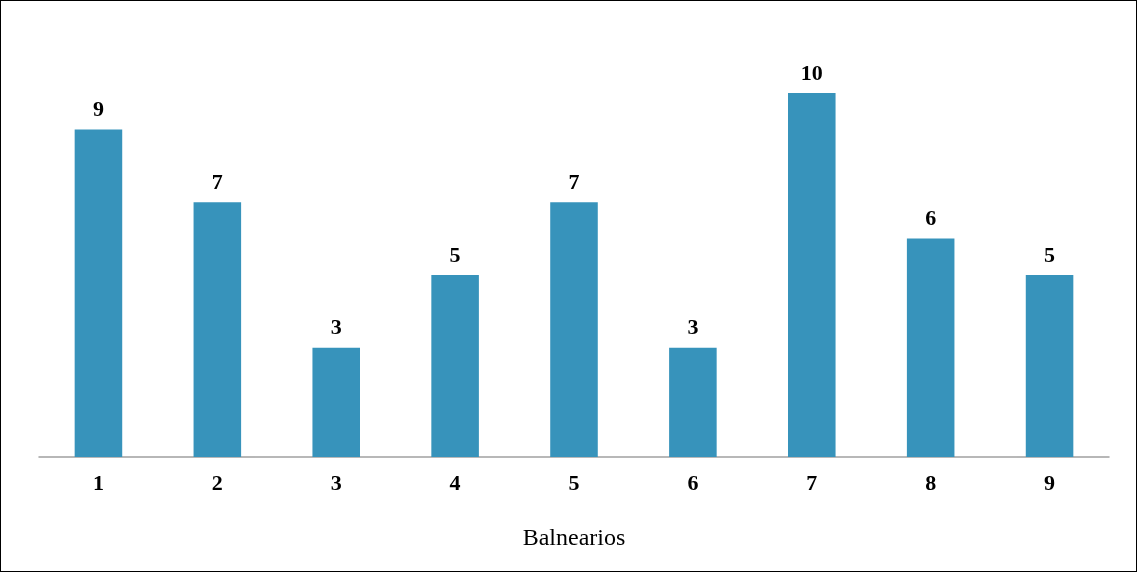 This screenshot has height=572, width=1137. I want to click on x-tick-label: 4, so click(455, 482).